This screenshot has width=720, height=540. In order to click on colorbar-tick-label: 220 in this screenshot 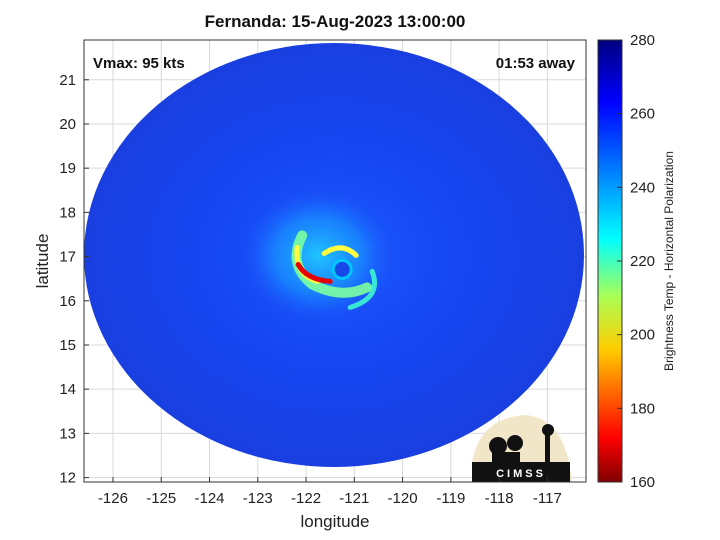, I will do `click(642, 261)`.